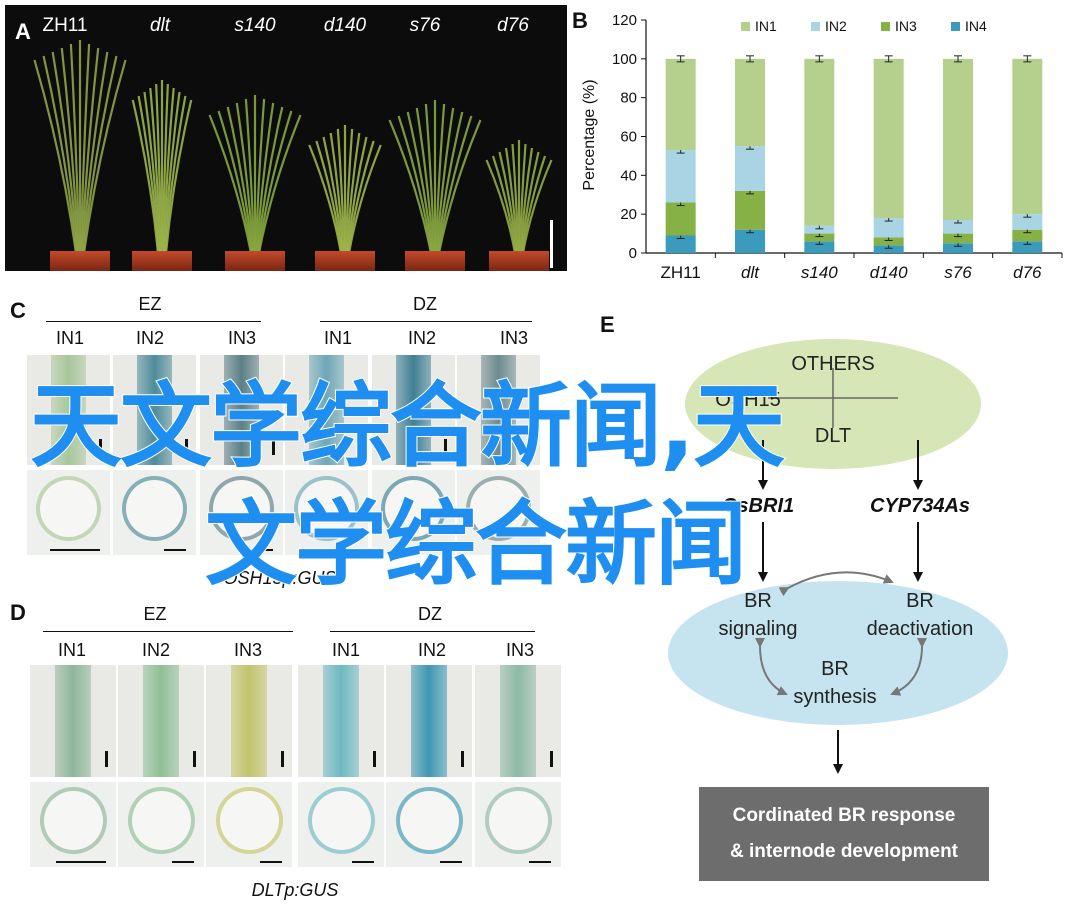  What do you see at coordinates (18, 310) in the screenshot?
I see `panel-letter-c: C` at bounding box center [18, 310].